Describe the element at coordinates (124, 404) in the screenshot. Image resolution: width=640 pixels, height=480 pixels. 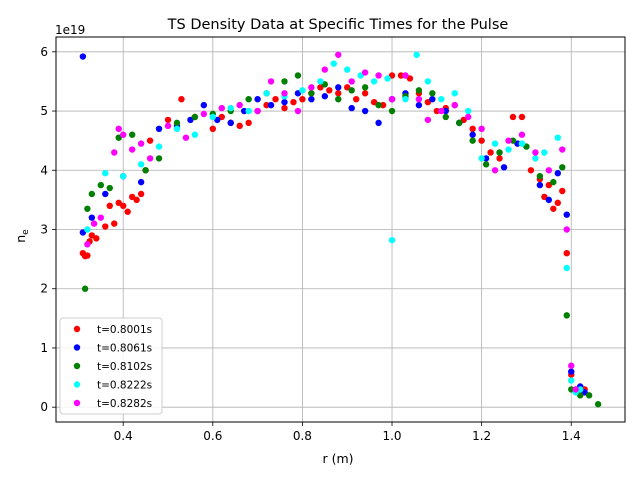
I see `legend-label: t=0.8282s` at that location.